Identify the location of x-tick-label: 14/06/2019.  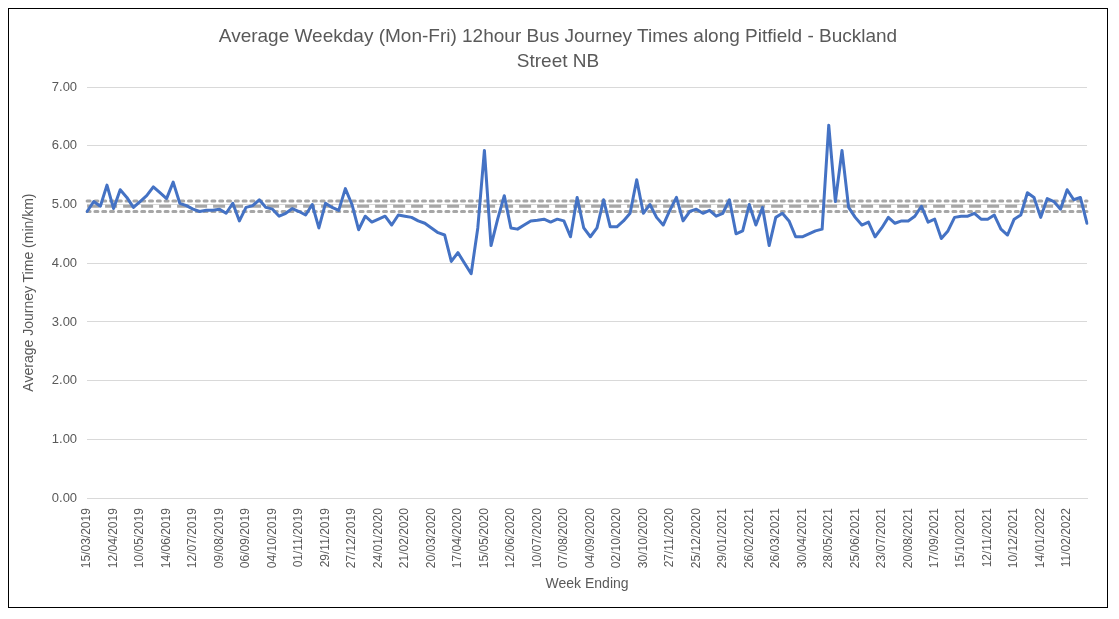
(165, 538).